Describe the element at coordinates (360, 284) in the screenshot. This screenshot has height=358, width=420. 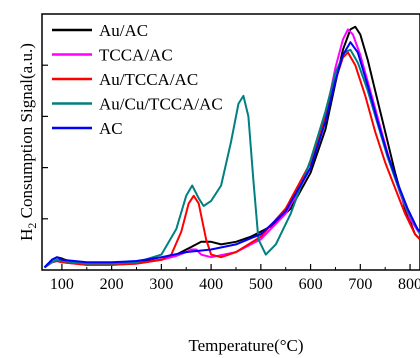
I see `x-tick-label: 700` at that location.